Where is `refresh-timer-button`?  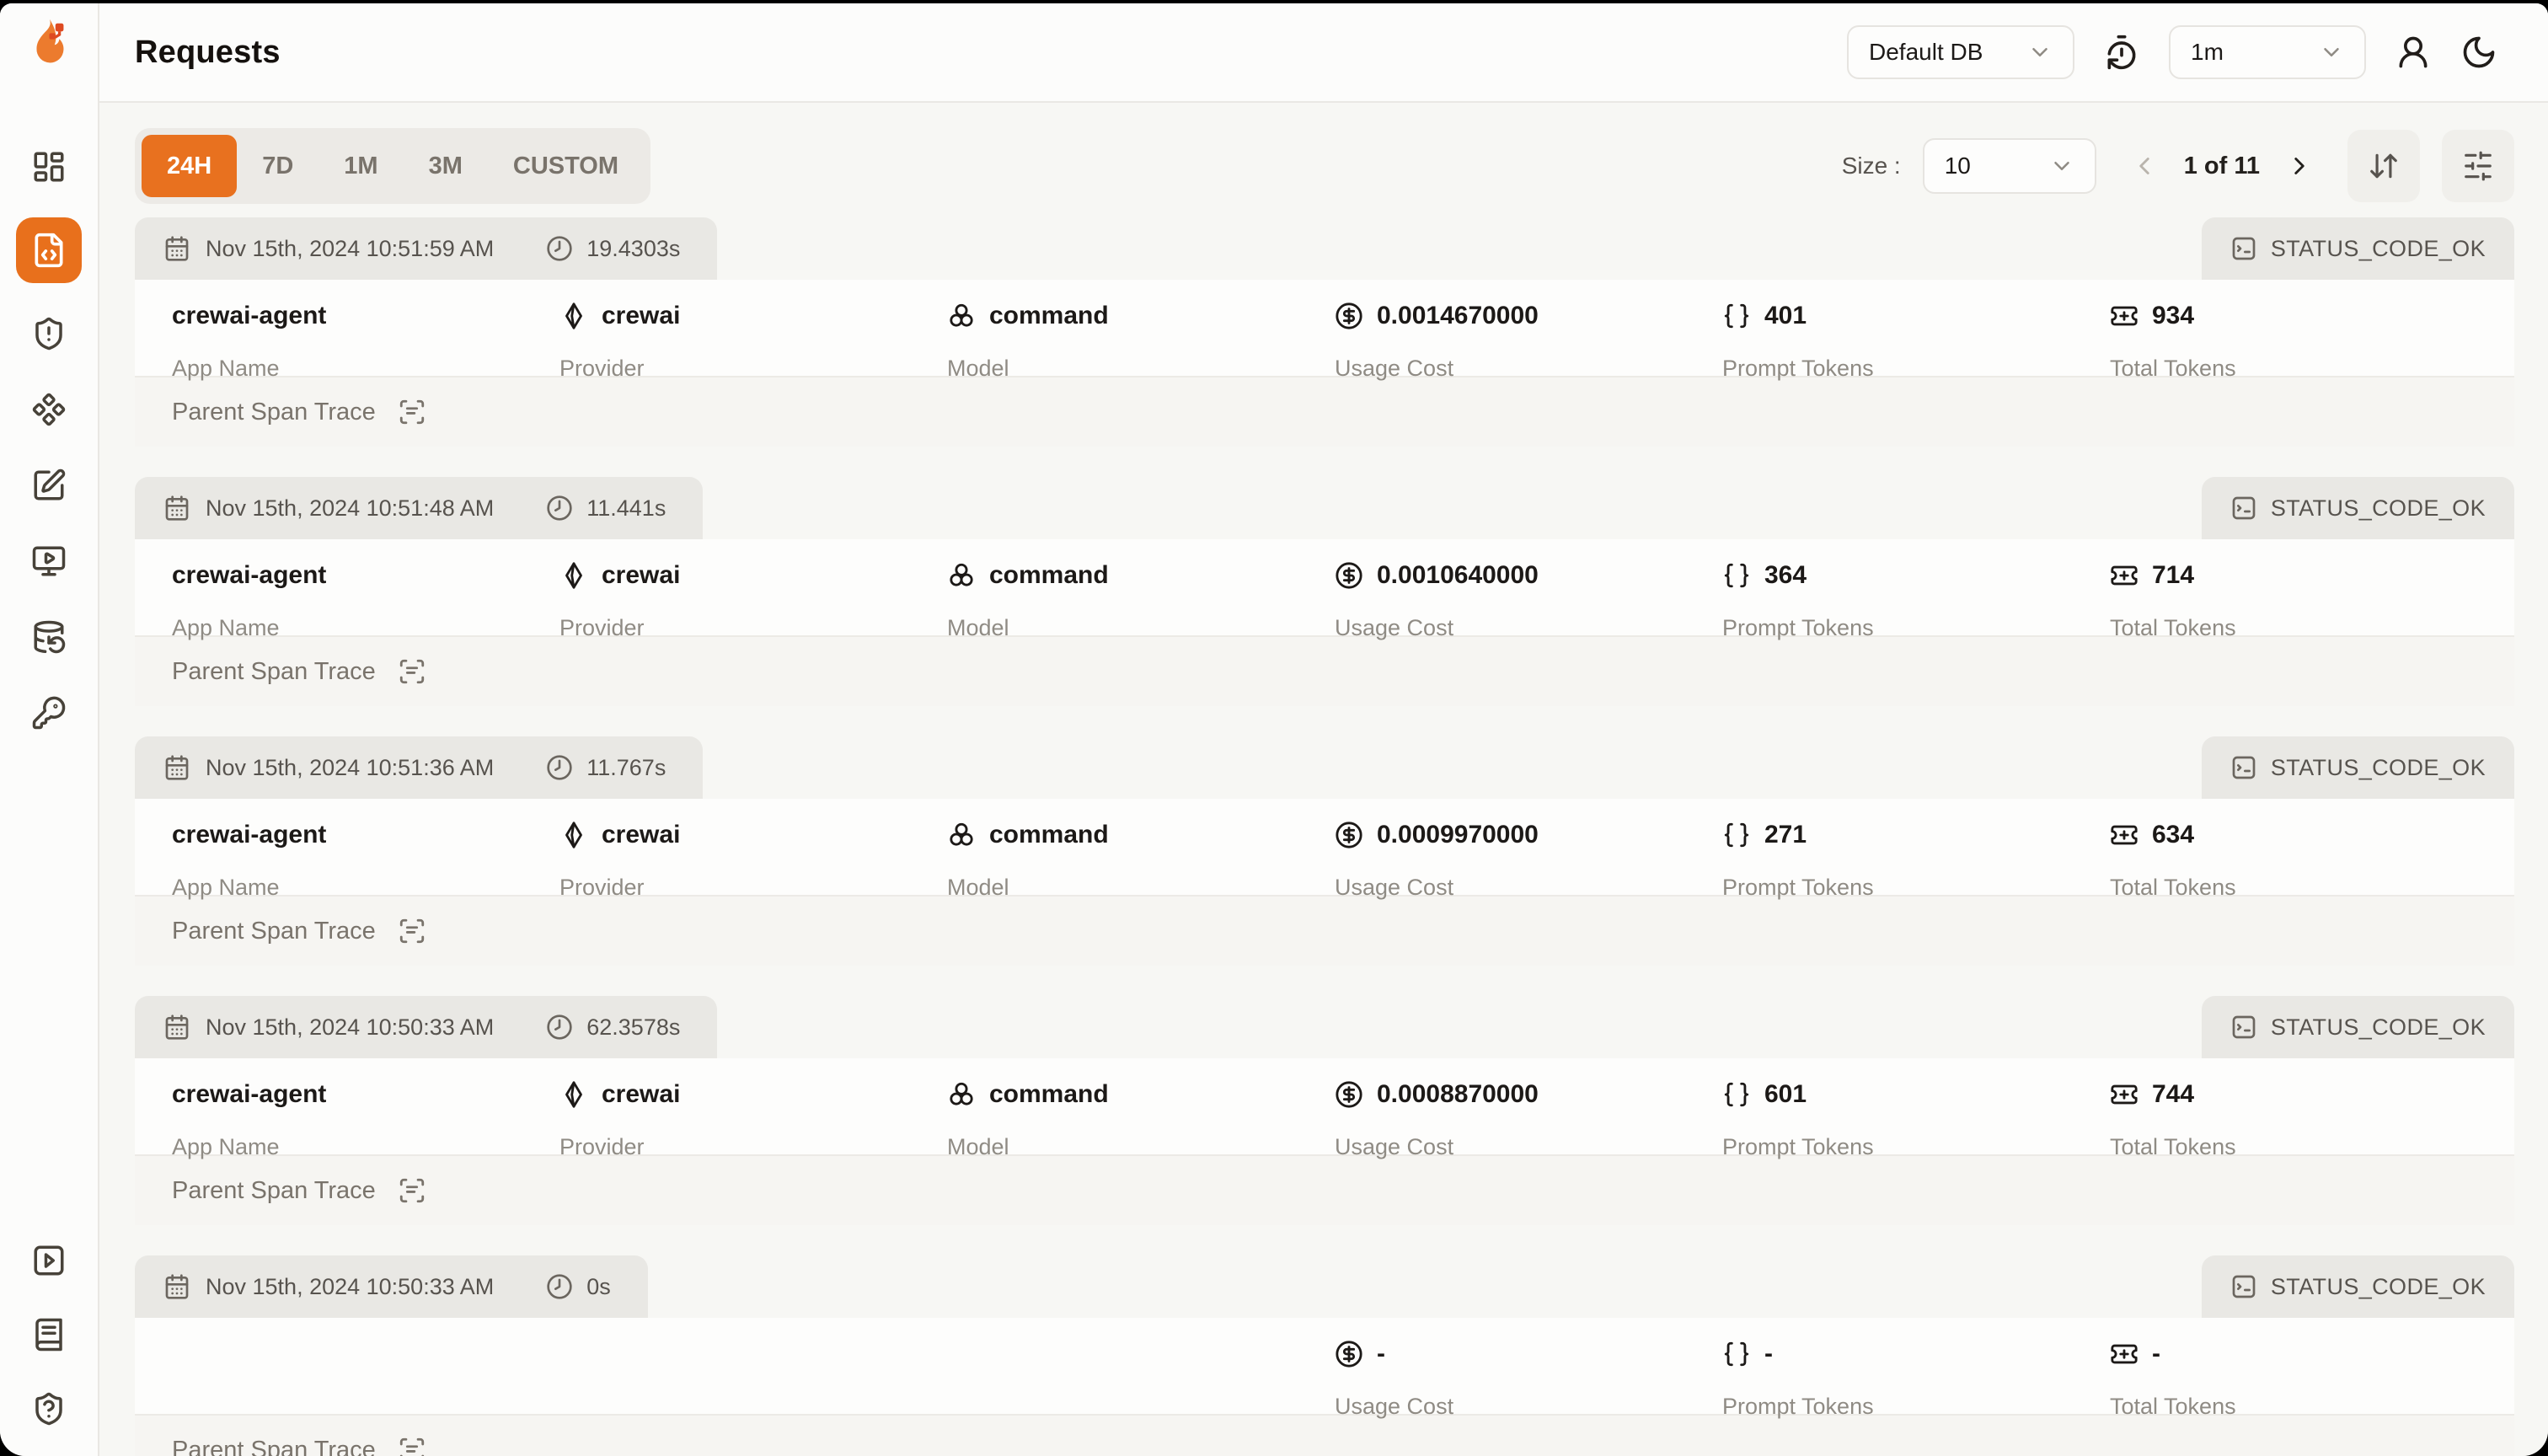
refresh-timer-button is located at coordinates (2121, 52).